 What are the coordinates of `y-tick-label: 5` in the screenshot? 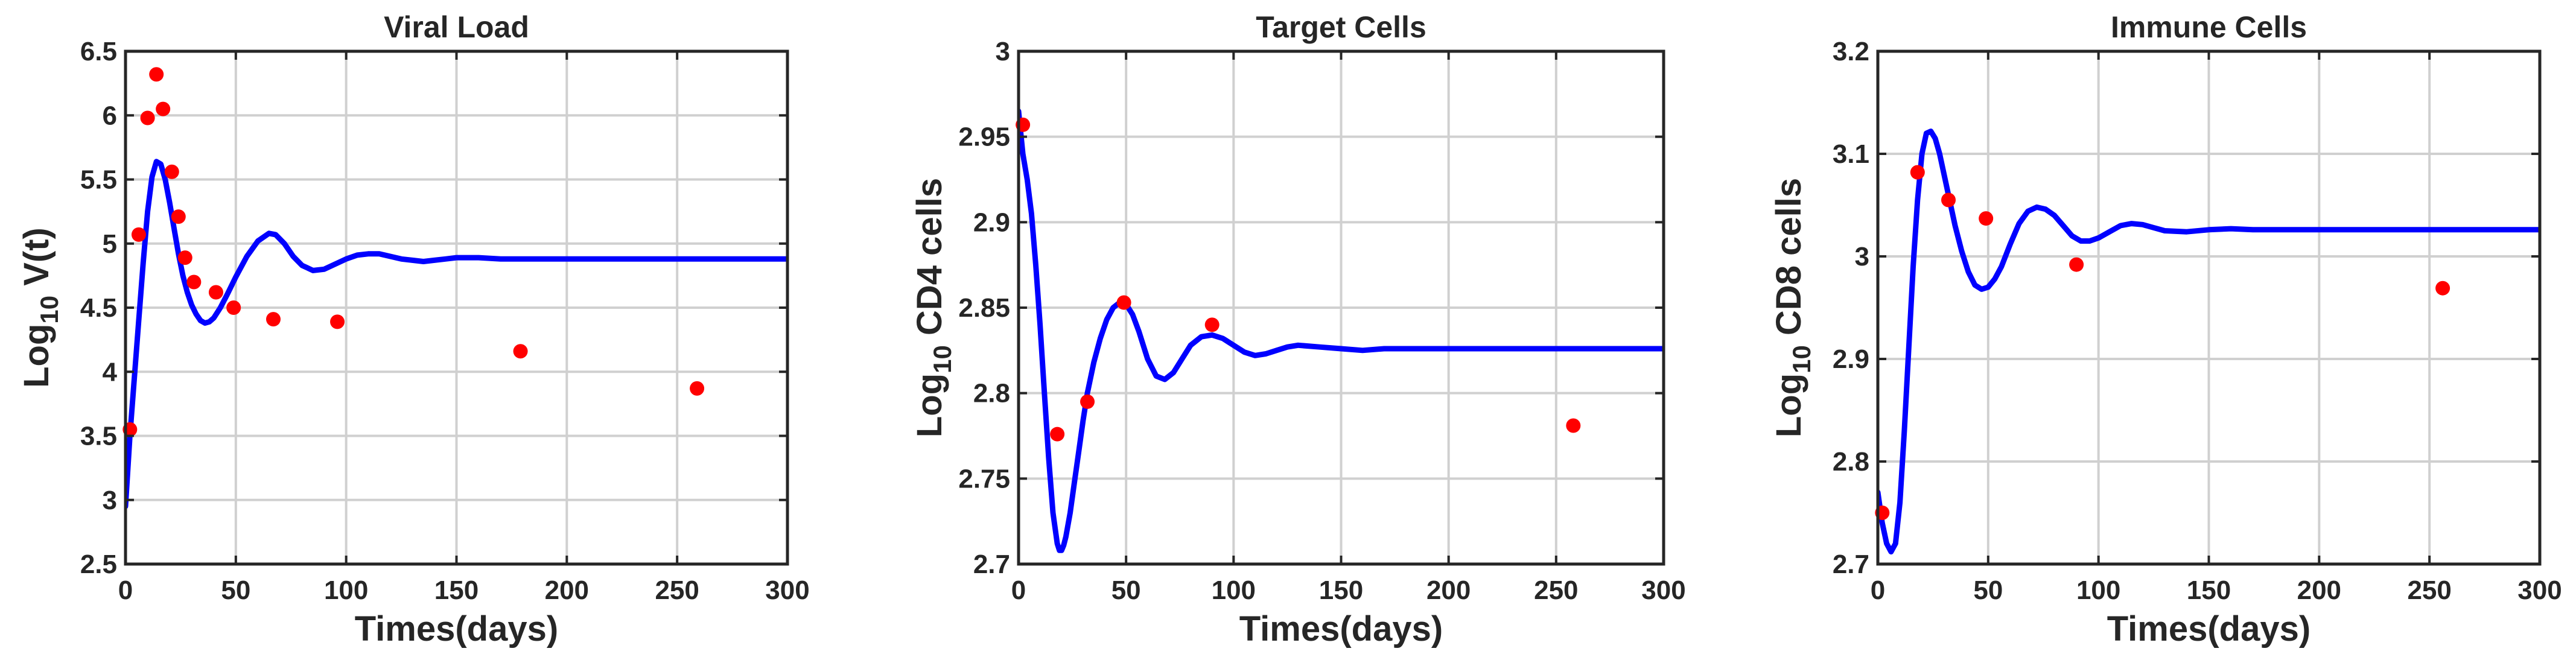 It's located at (110, 244).